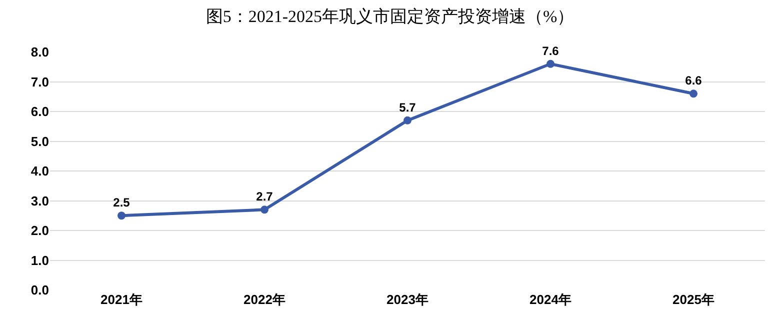  Describe the element at coordinates (39, 200) in the screenshot. I see `y-tick-label: 3.0` at that location.